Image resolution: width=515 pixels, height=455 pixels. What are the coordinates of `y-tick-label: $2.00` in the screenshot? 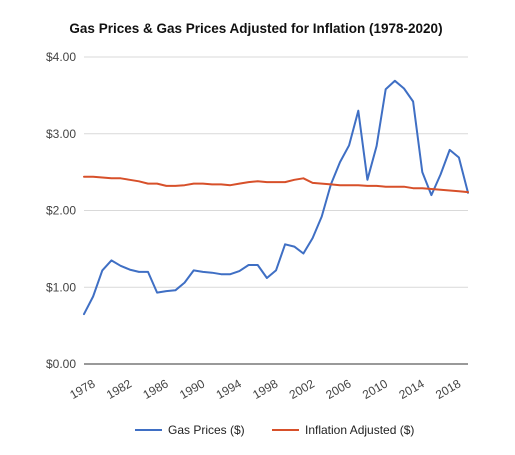 It's located at (61, 211).